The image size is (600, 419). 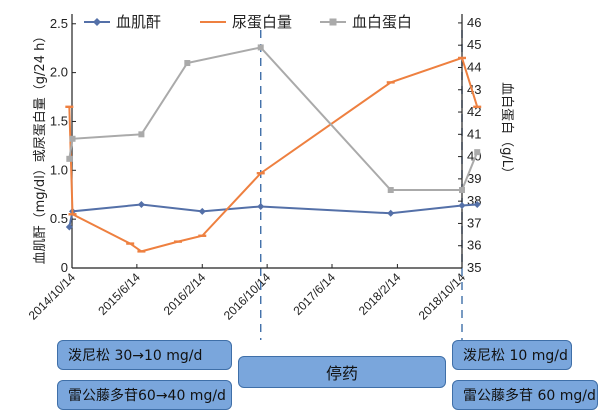 What do you see at coordinates (442, 296) in the screenshot?
I see `x-tick-label: 2018/10/14` at bounding box center [442, 296].